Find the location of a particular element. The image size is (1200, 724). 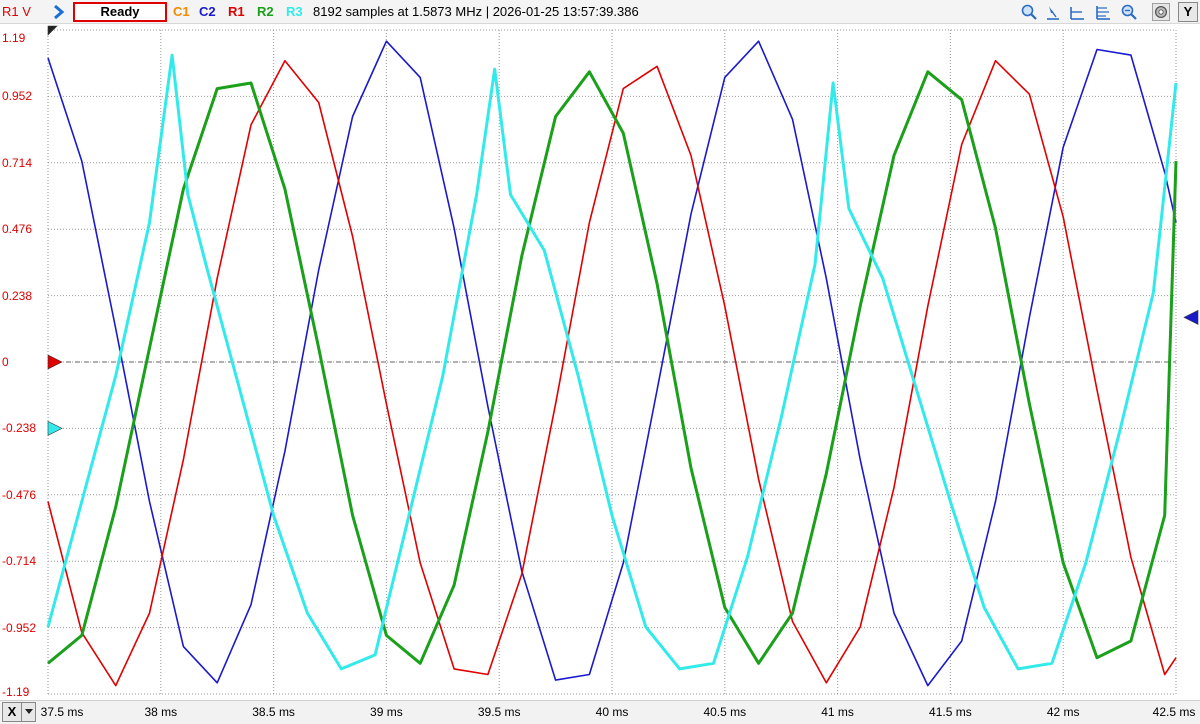

settings-icon is located at coordinates (1161, 12).